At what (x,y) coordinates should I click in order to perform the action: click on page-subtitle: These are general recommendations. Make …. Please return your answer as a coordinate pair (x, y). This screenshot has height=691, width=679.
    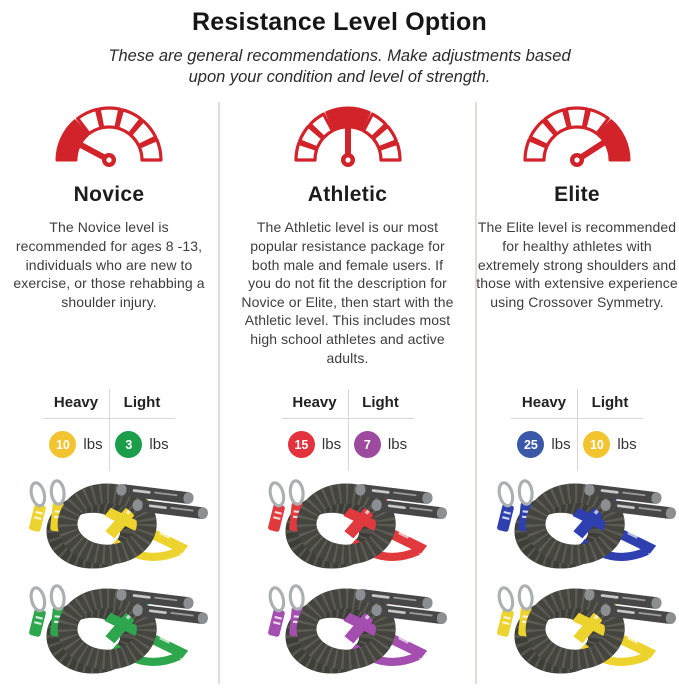
    Looking at the image, I should click on (339, 66).